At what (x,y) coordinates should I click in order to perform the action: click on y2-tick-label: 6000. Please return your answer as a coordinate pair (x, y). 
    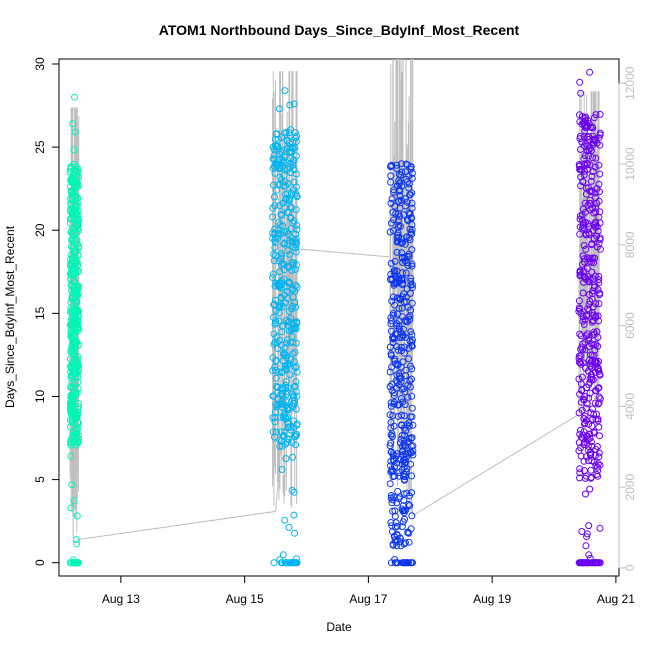
    Looking at the image, I should click on (630, 325).